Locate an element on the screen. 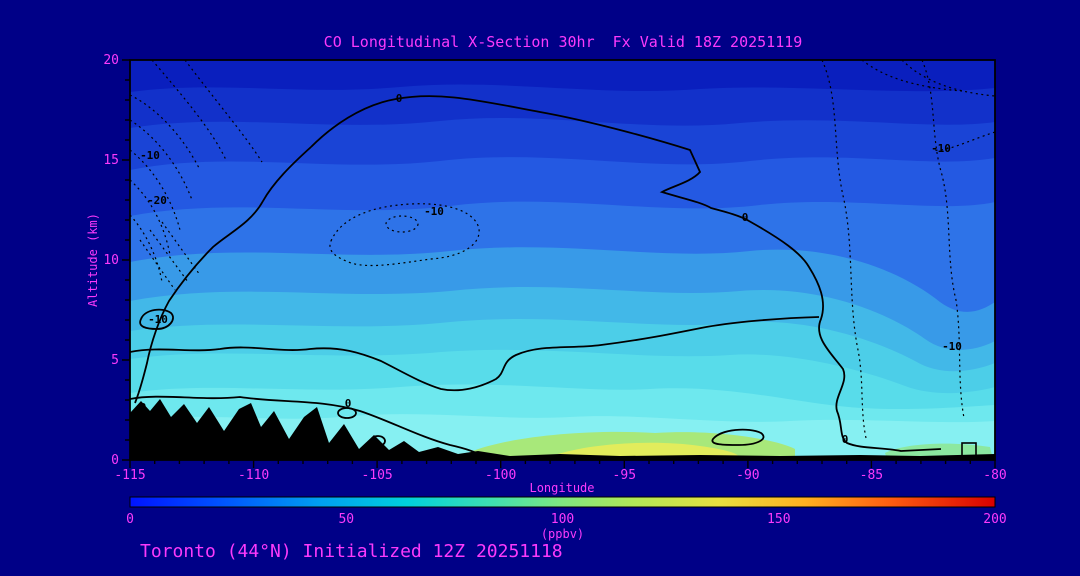  contour-label-minus10-3: -10 is located at coordinates (158, 319).